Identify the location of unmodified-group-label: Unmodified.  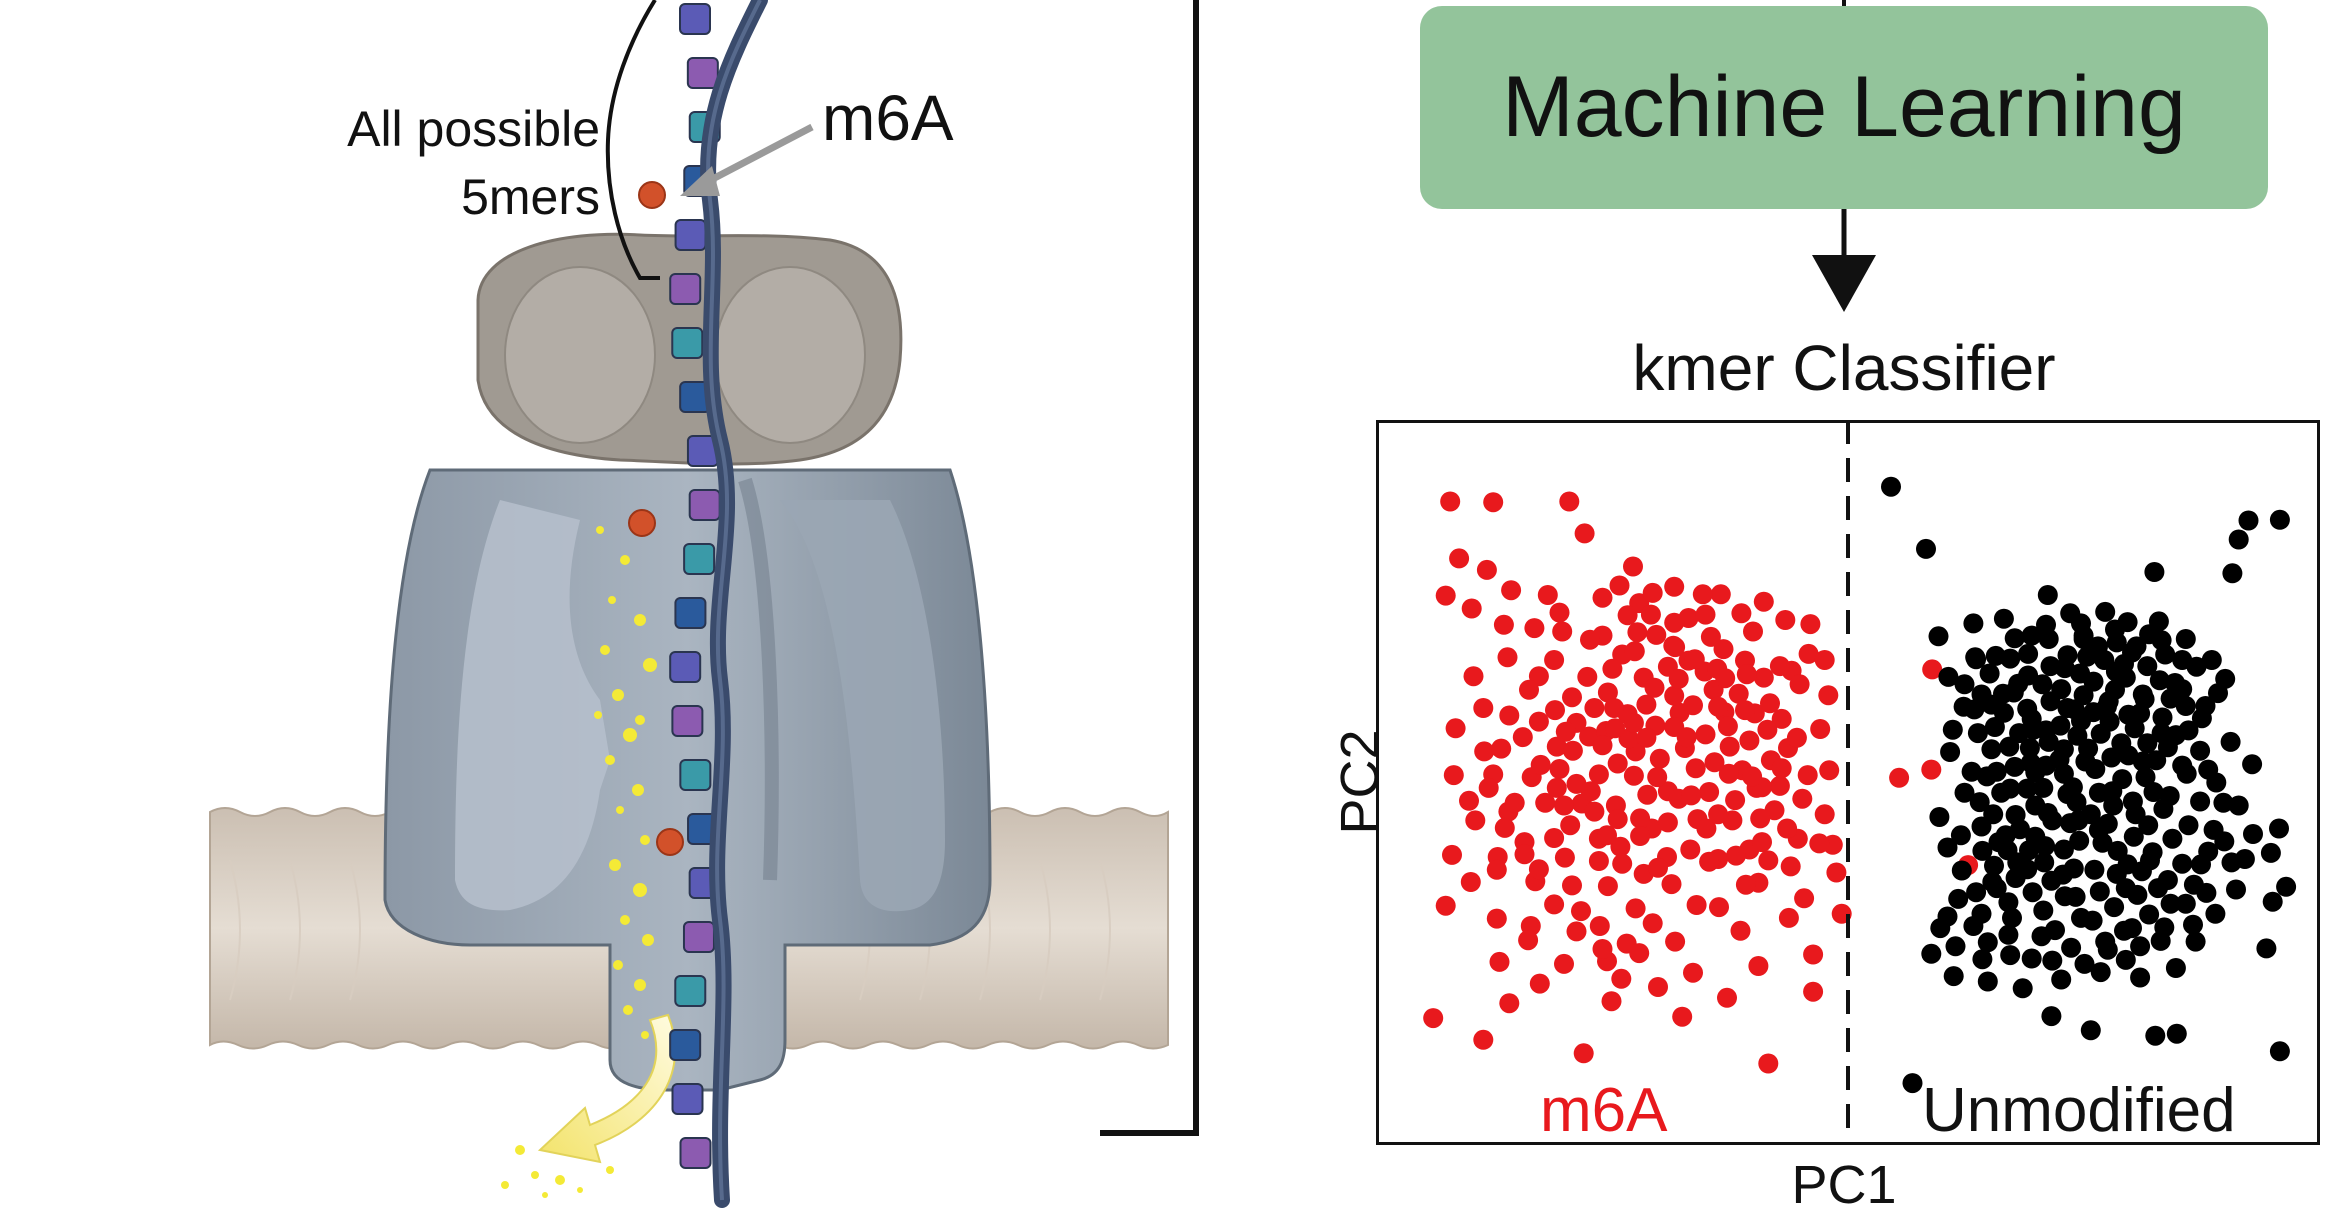
(2079, 1110).